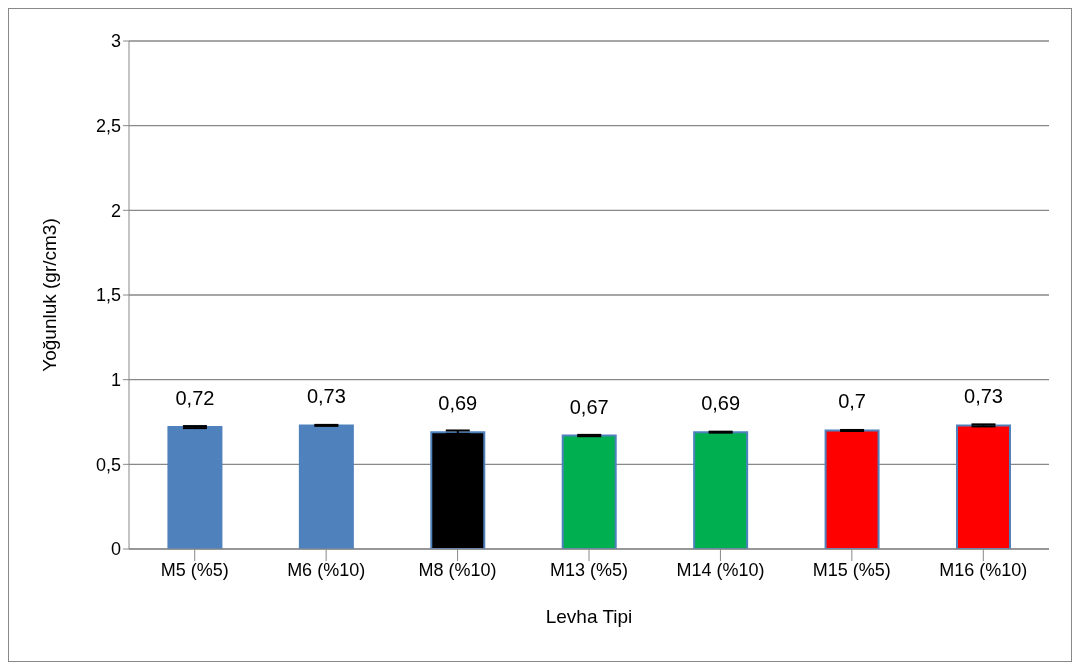  What do you see at coordinates (983, 569) in the screenshot?
I see `x-tick-label: M16 (%10)` at bounding box center [983, 569].